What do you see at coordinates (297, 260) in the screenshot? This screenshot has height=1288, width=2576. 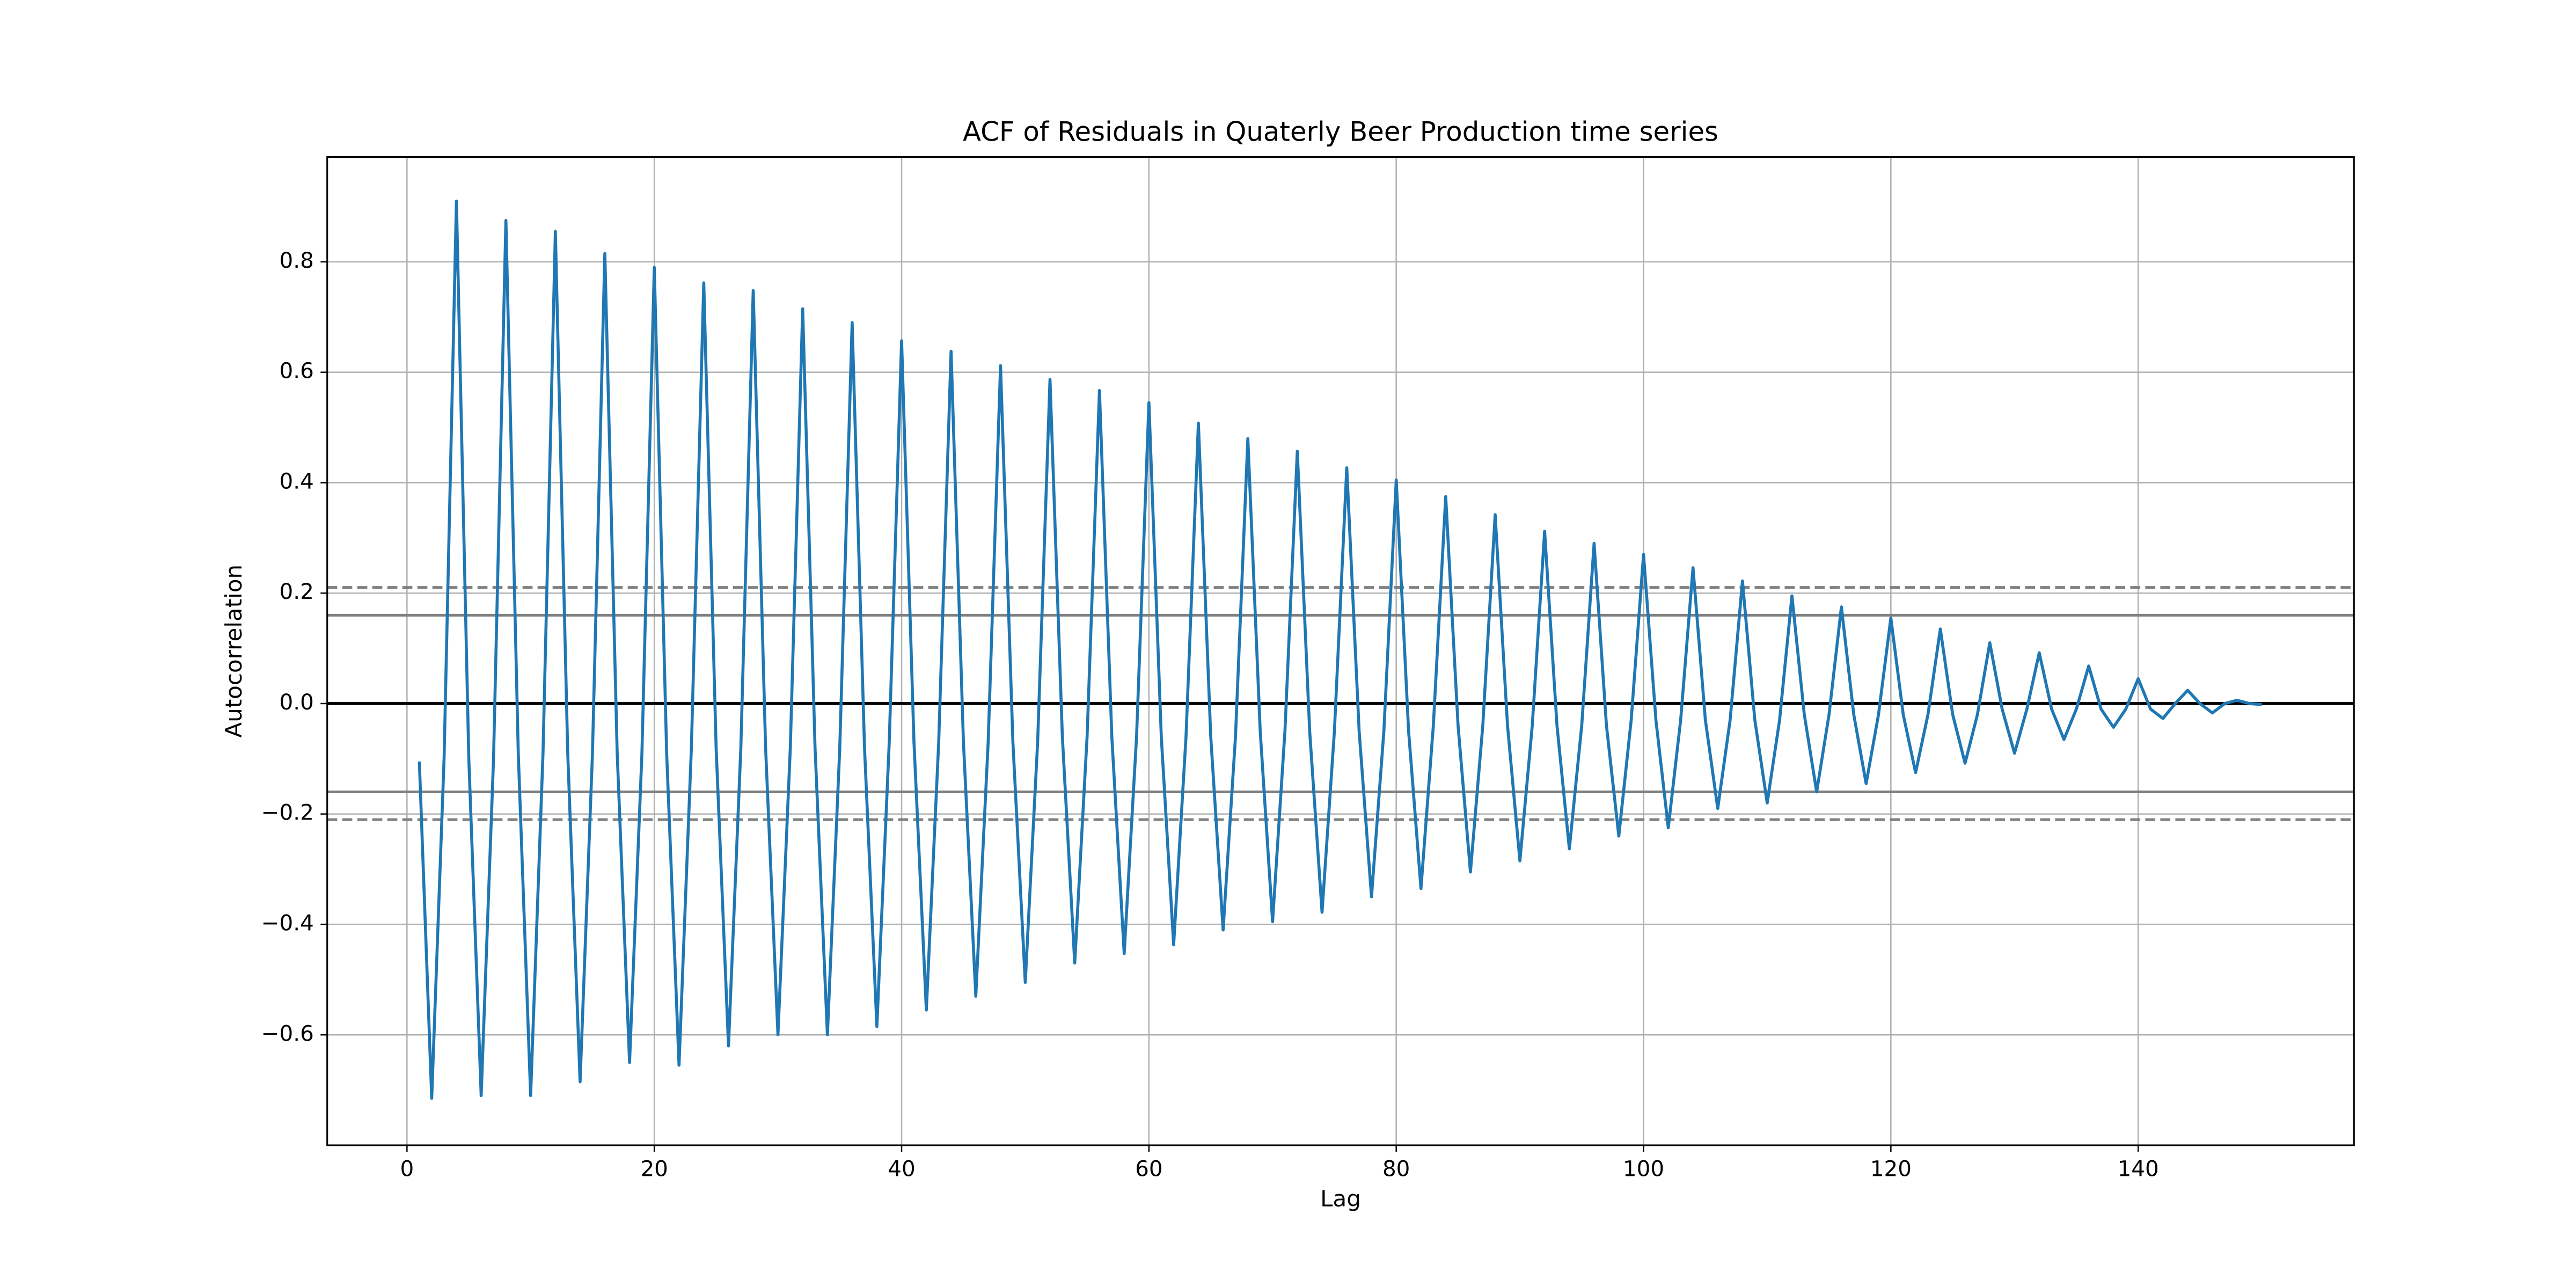 I see `y-tick-label: 0.8` at bounding box center [297, 260].